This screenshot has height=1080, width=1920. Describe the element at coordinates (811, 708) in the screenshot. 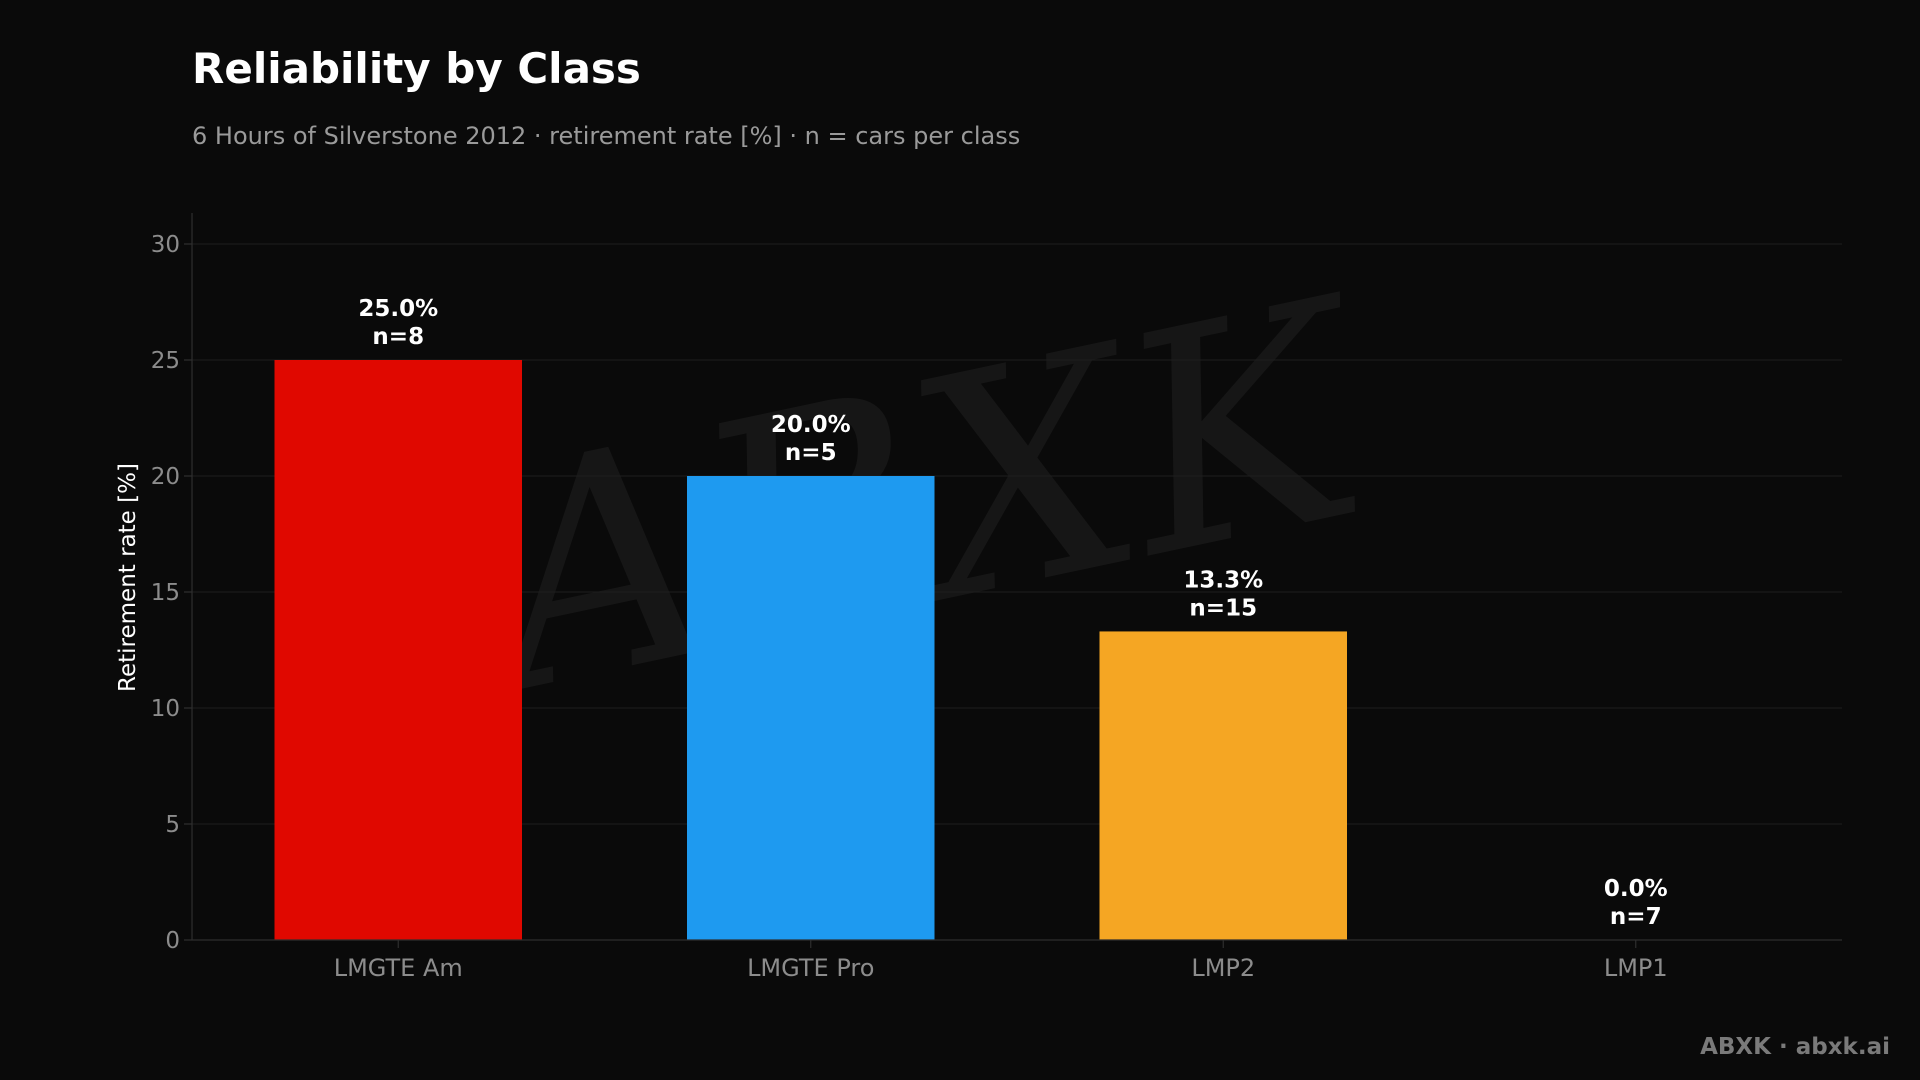

I see `bar-lmgte-pro` at that location.